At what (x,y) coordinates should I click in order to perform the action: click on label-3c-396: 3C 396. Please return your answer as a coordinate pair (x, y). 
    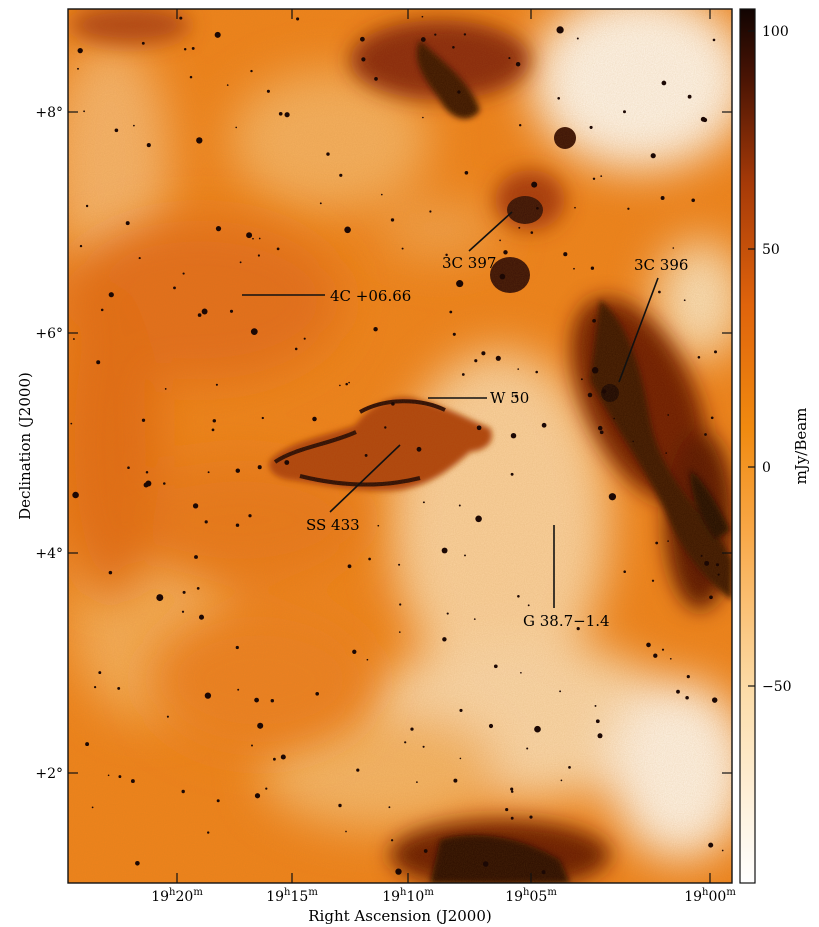
    Looking at the image, I should click on (661, 265).